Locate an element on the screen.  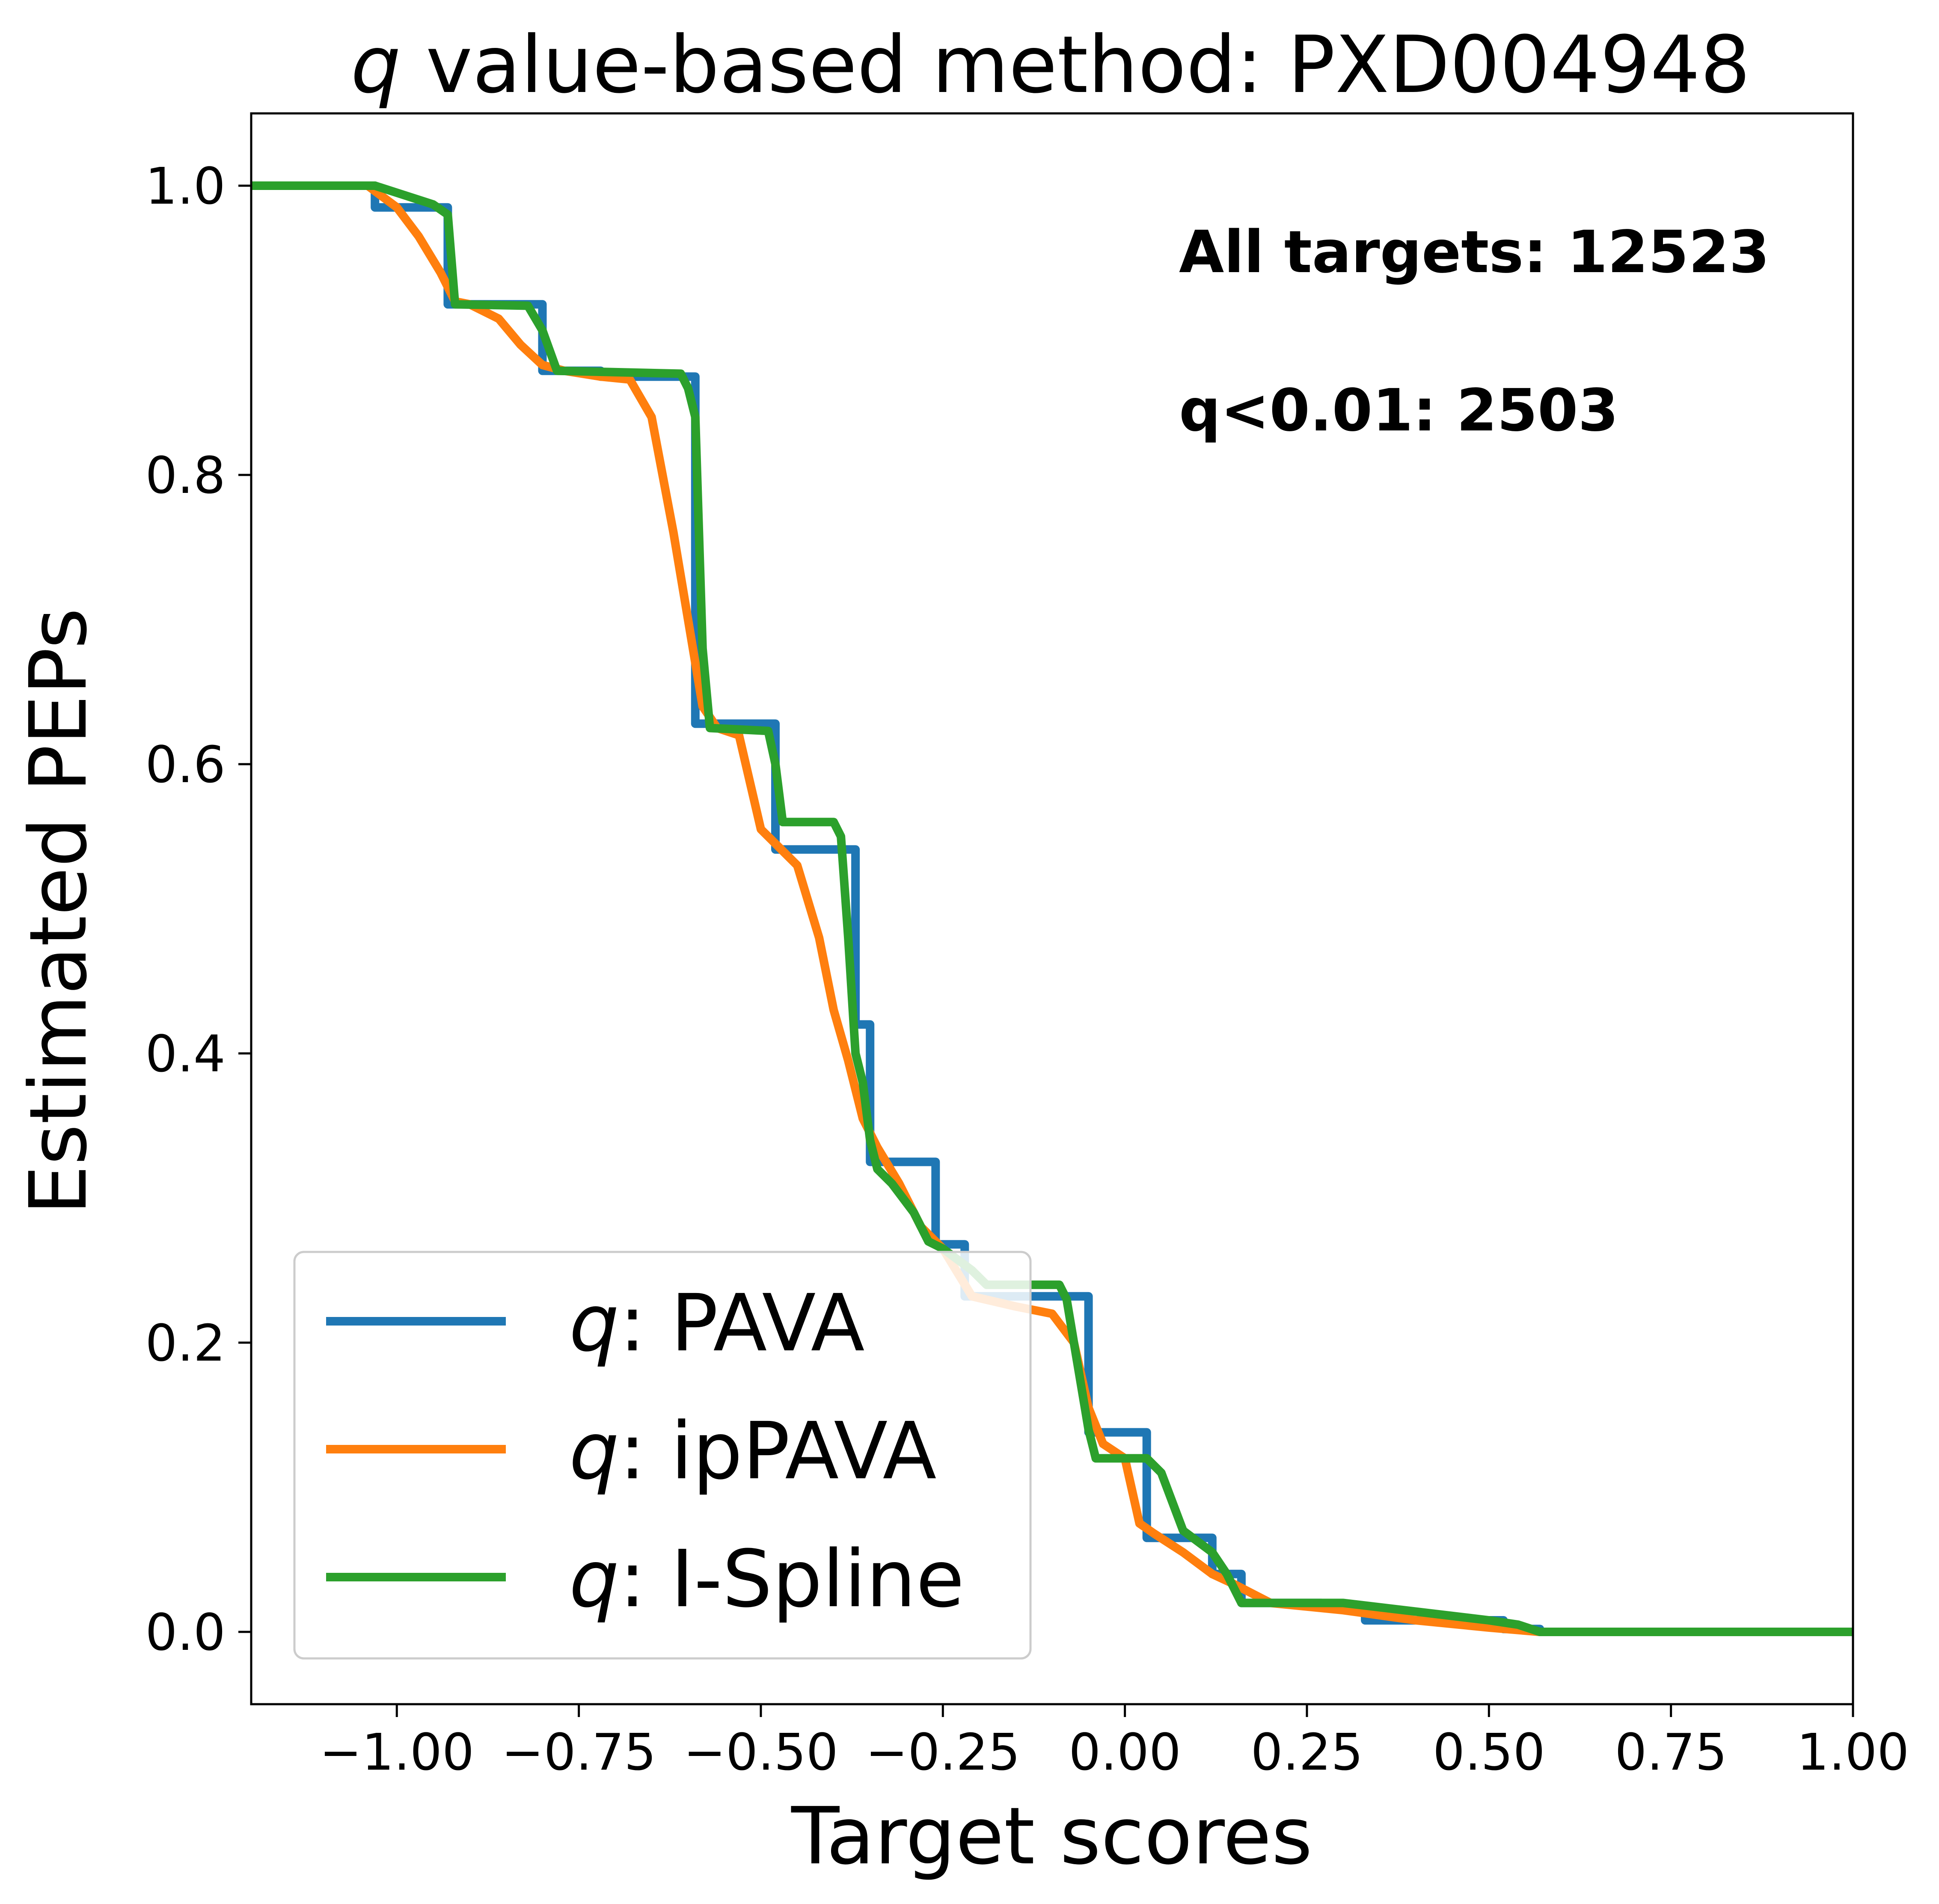
legend-box is located at coordinates (662, 1455).